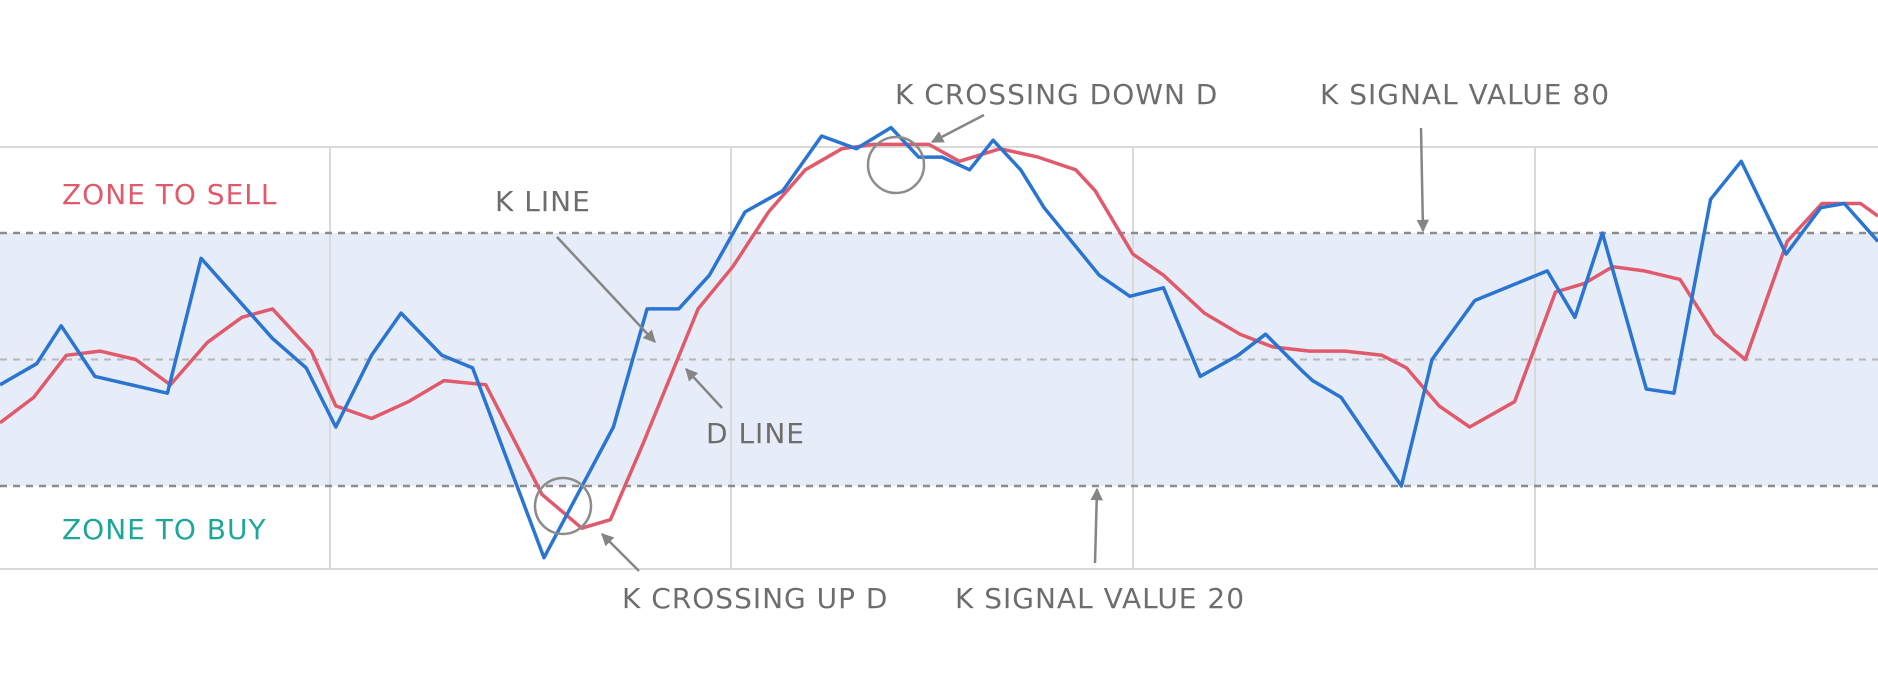 The width and height of the screenshot is (1878, 678). Describe the element at coordinates (896, 165) in the screenshot. I see `crossing-down-circle` at that location.